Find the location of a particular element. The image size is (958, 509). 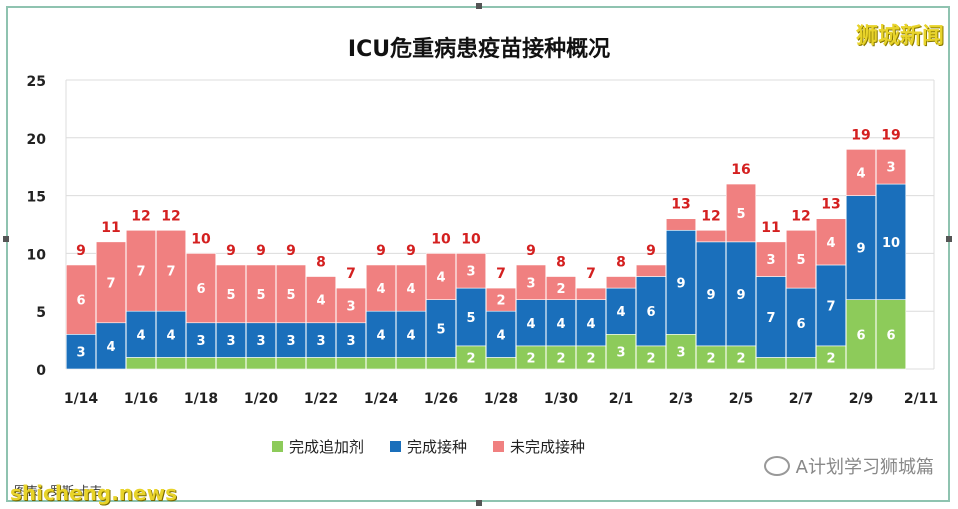

data-label-completed: 10 is located at coordinates (891, 243).